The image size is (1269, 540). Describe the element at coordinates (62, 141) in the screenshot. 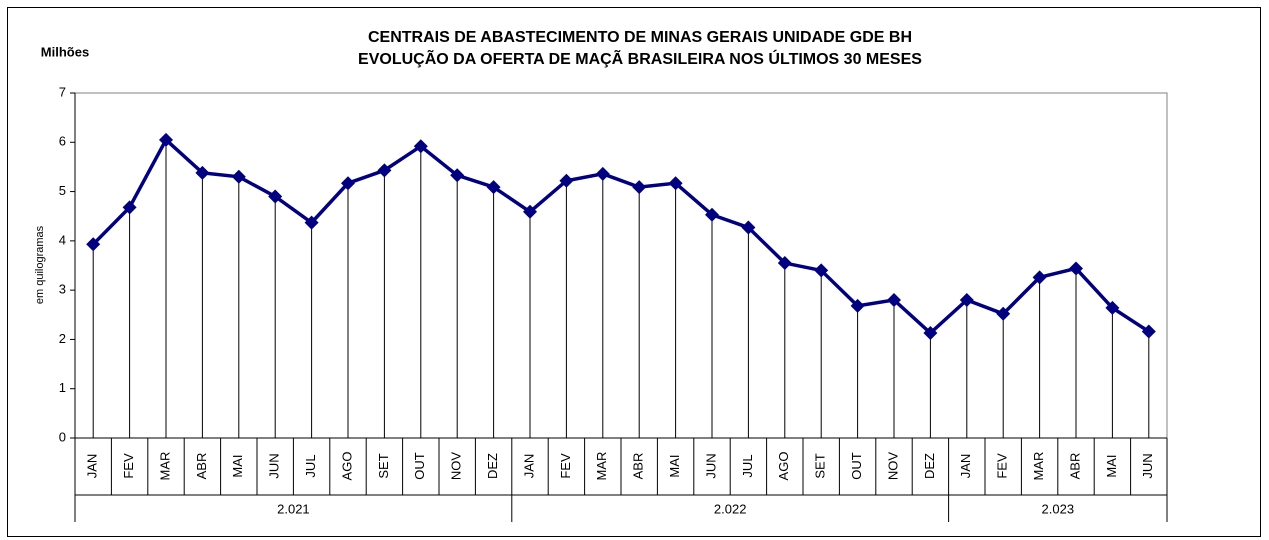

I see `y-tick-label: 6` at that location.